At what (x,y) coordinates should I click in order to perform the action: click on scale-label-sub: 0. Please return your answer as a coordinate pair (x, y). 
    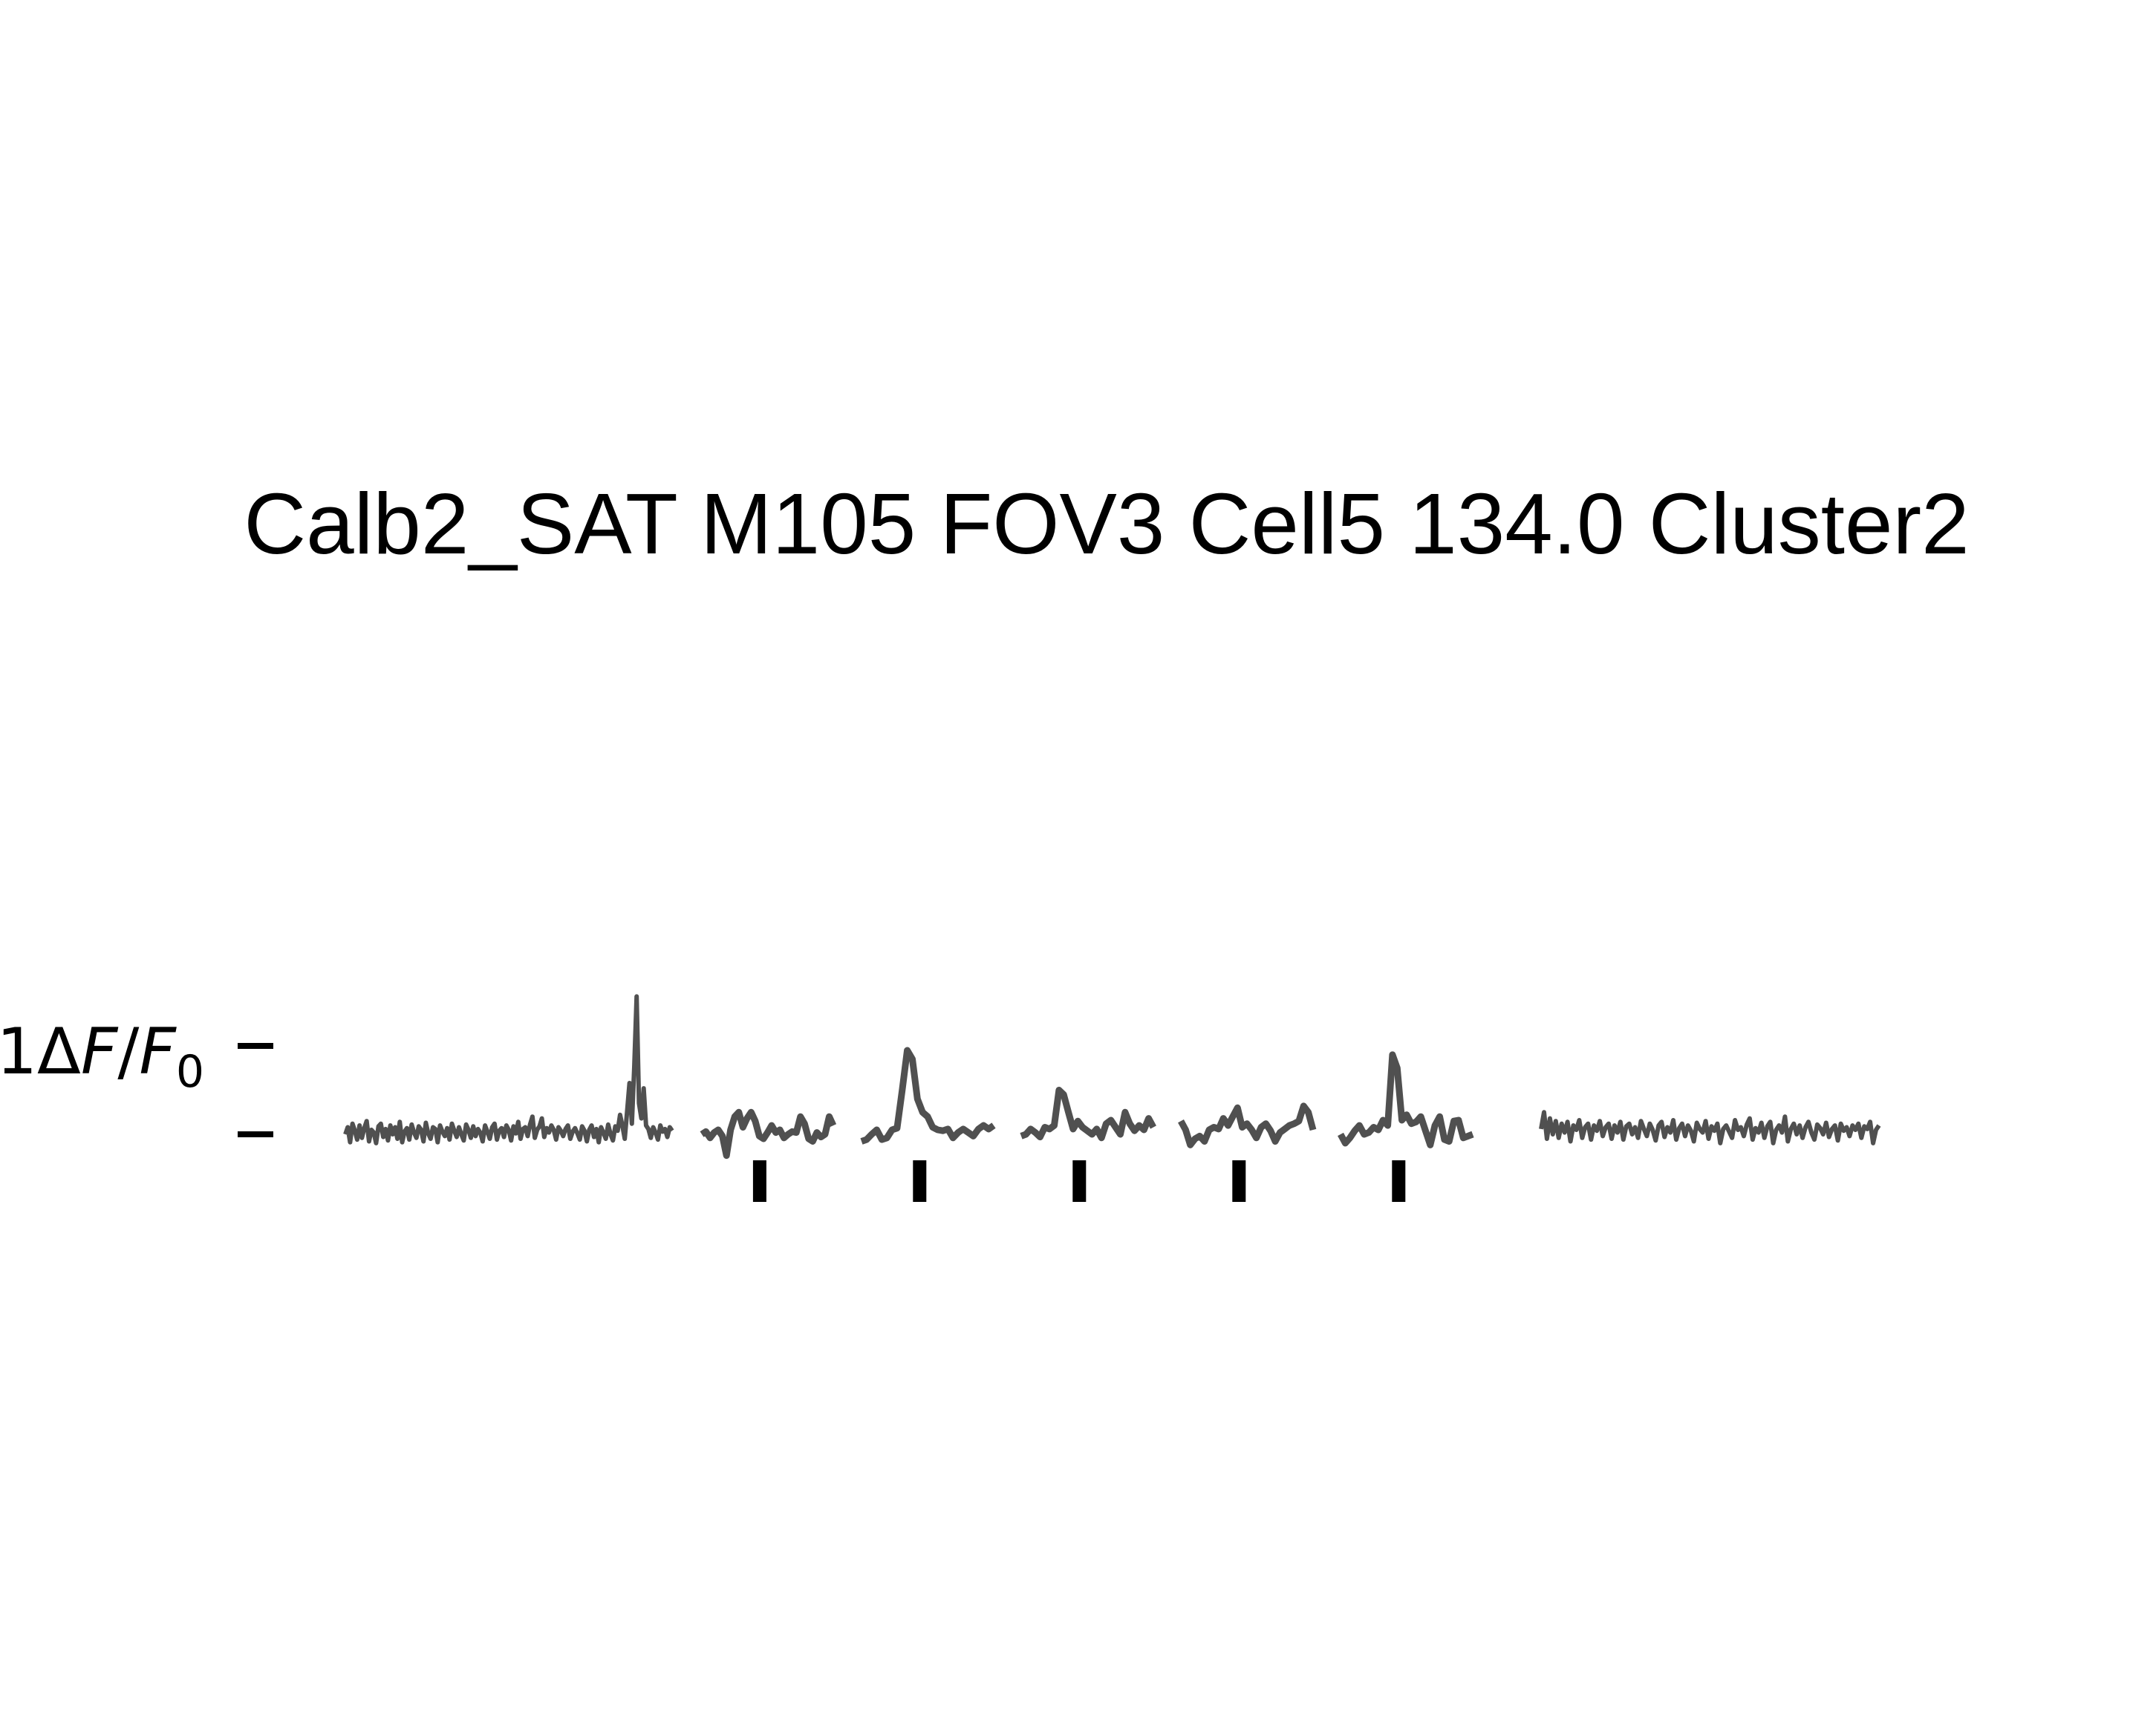
    Looking at the image, I should click on (190, 1072).